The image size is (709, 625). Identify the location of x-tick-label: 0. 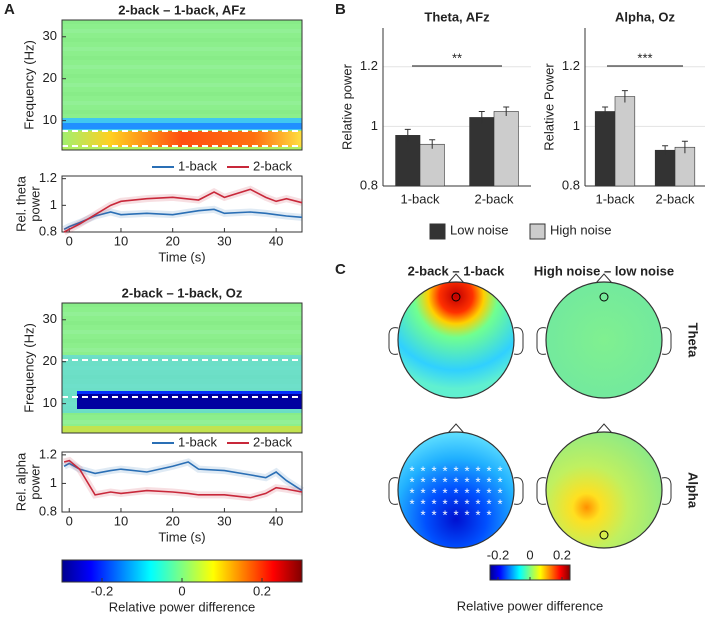
(529, 554).